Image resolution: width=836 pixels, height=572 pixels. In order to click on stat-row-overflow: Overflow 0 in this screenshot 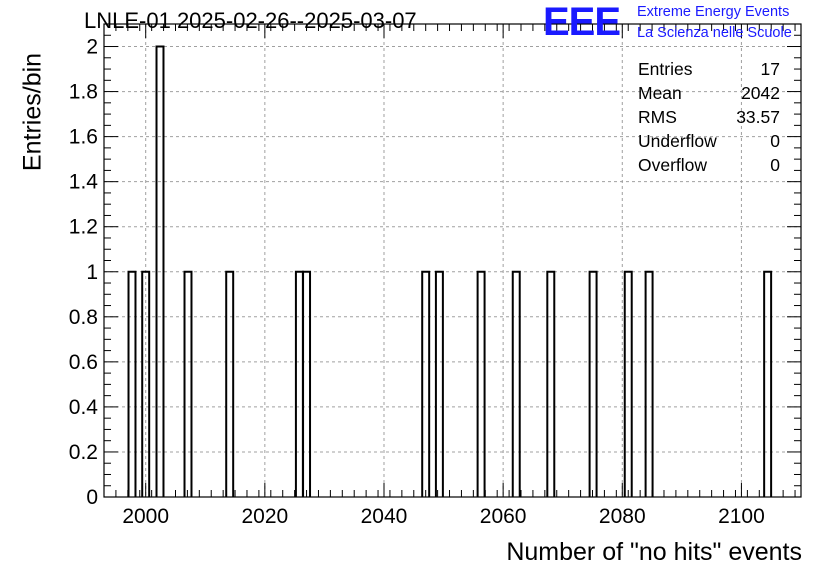, I will do `click(709, 165)`.